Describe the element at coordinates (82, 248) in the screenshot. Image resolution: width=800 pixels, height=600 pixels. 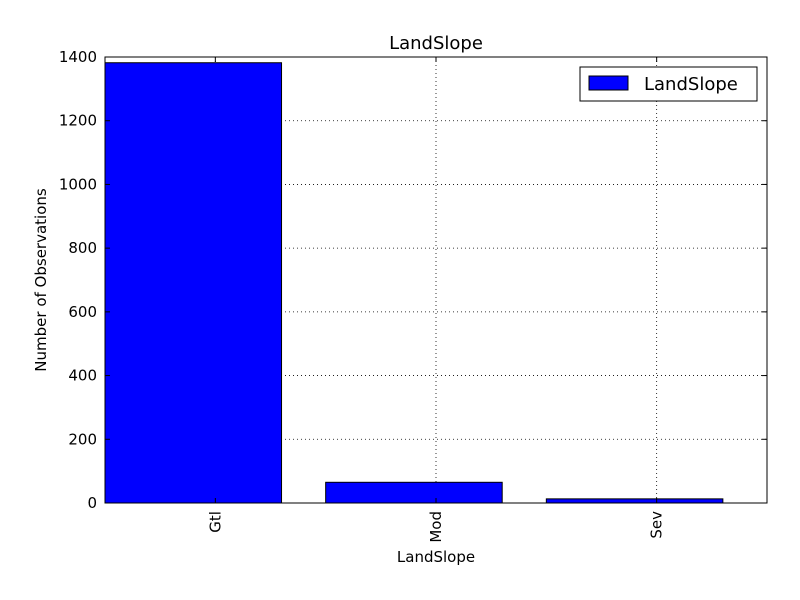
I see `y-tick-label: 800` at that location.